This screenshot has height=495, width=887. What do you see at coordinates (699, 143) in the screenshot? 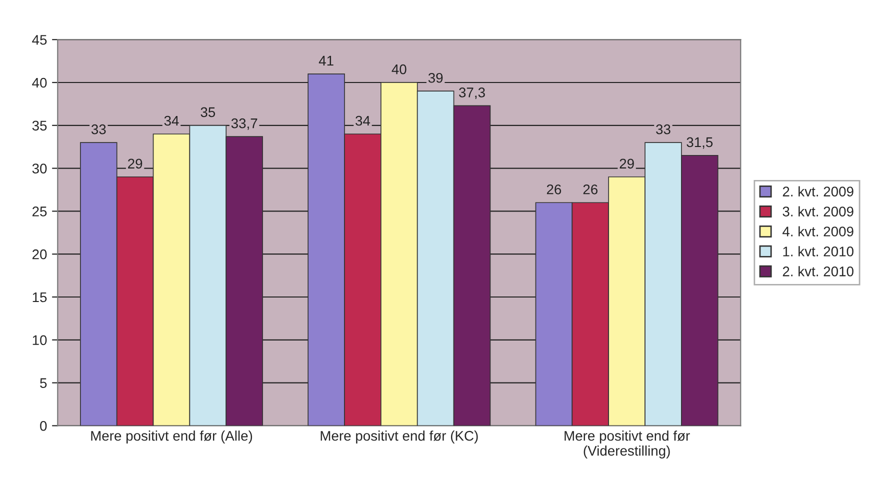
I see `data-label: 31,5` at bounding box center [699, 143].